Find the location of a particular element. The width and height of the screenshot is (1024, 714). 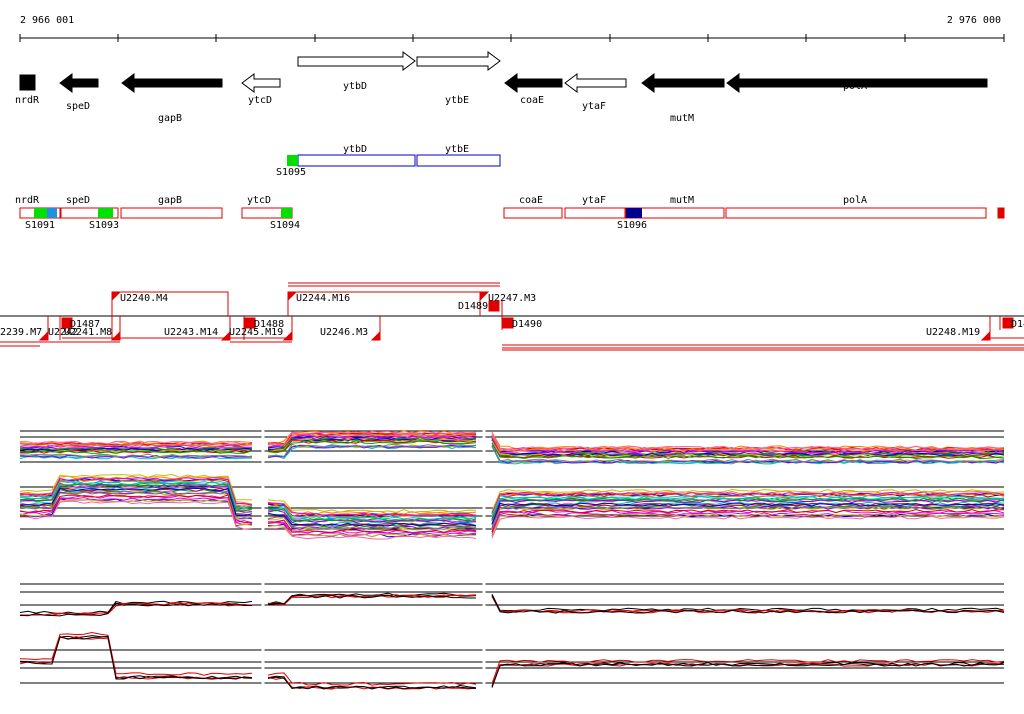

operon-label: speD is located at coordinates (78, 200).